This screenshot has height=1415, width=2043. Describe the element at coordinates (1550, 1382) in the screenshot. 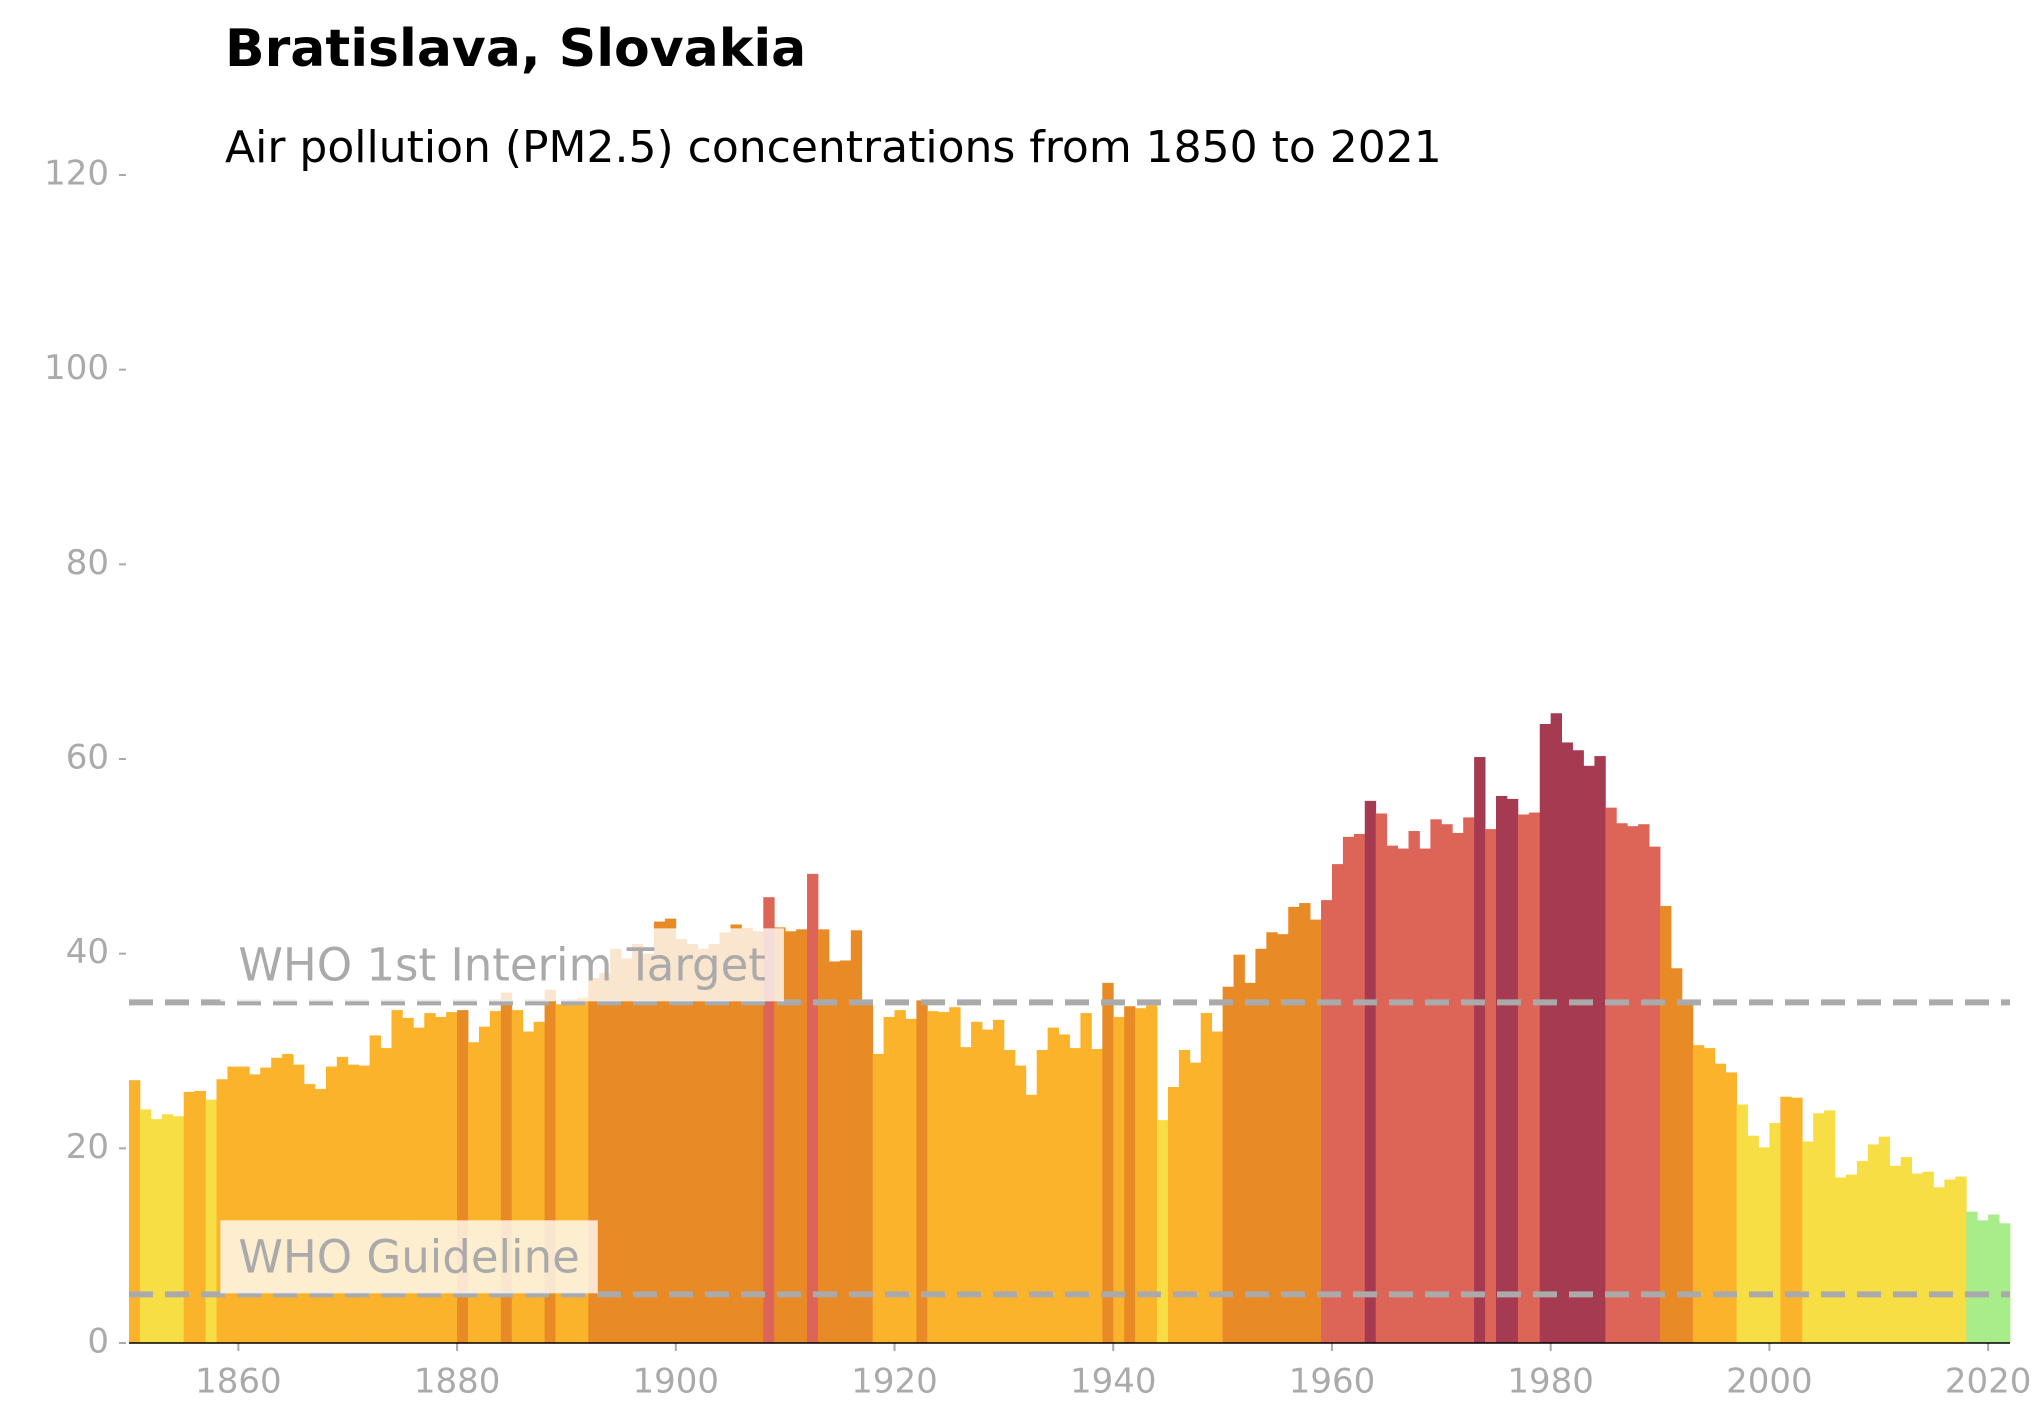

I see `x-tick-label: 1980` at that location.